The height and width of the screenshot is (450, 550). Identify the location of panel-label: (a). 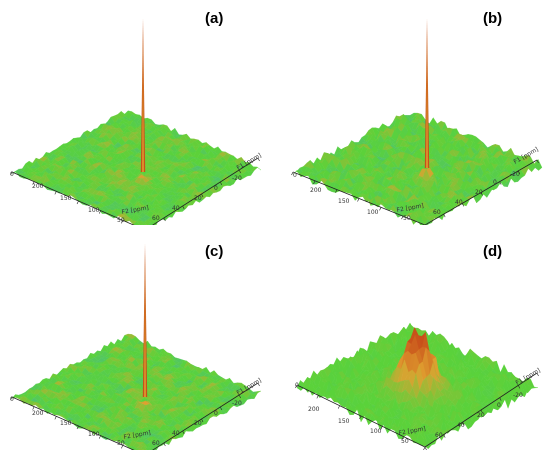
(214, 18).